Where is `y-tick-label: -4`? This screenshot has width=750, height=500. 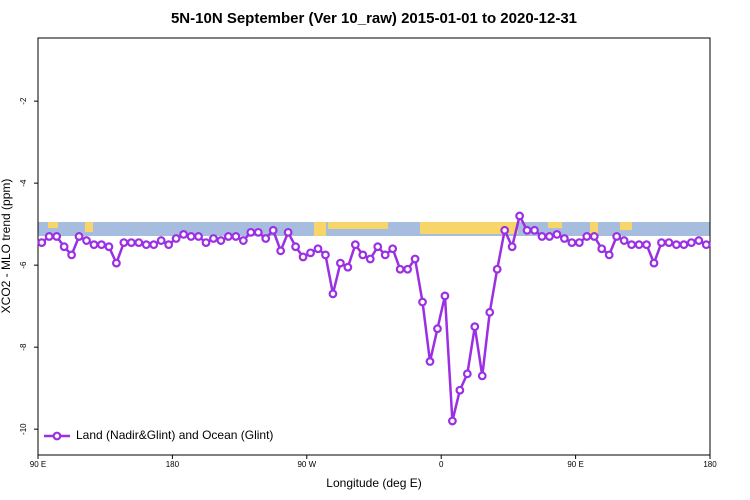
y-tick-label: -4 is located at coordinates (23, 183).